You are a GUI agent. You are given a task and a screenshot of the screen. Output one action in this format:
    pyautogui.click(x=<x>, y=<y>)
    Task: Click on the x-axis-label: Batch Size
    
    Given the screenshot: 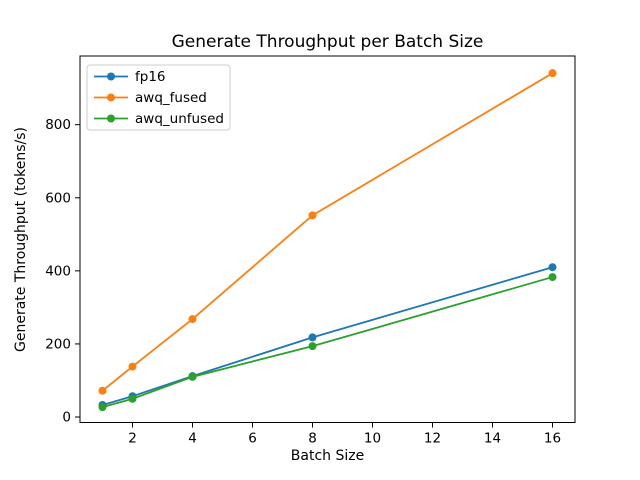 What is the action you would take?
    pyautogui.click(x=327, y=456)
    